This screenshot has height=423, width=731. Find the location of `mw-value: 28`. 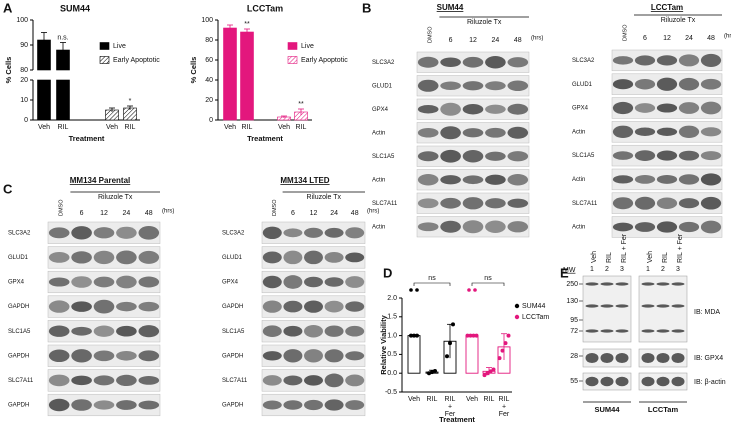

mw-value: 28 is located at coordinates (574, 356).